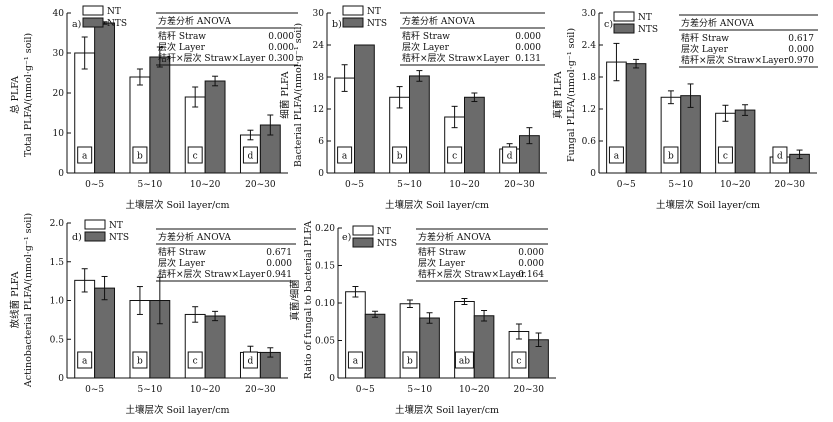 This screenshot has width=833, height=422. Describe the element at coordinates (308, 300) in the screenshot. I see `y-axis-label-en: Ratio of fungal to bacterial PLFA` at that location.